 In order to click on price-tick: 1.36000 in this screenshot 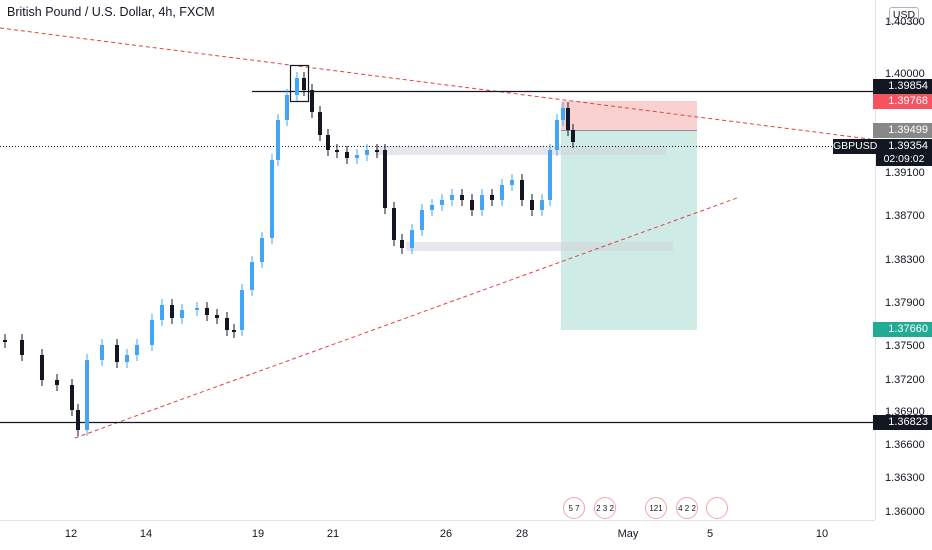, I will do `click(905, 512)`.